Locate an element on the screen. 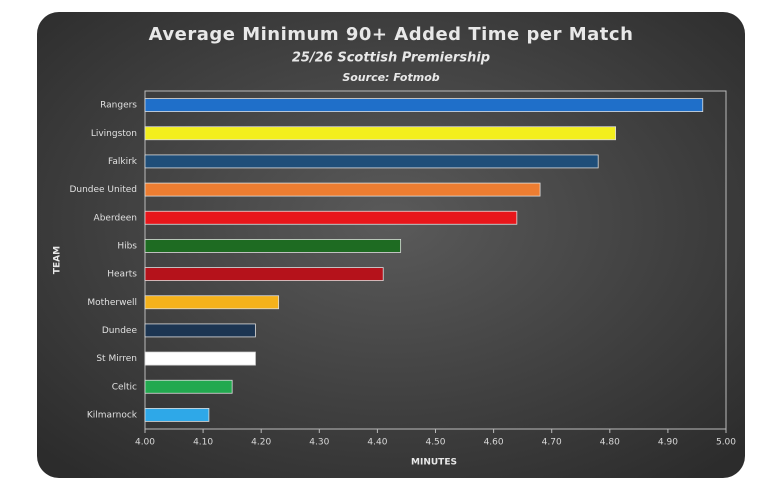 The image size is (778, 493). y-tick-label: Livingston is located at coordinates (114, 134).